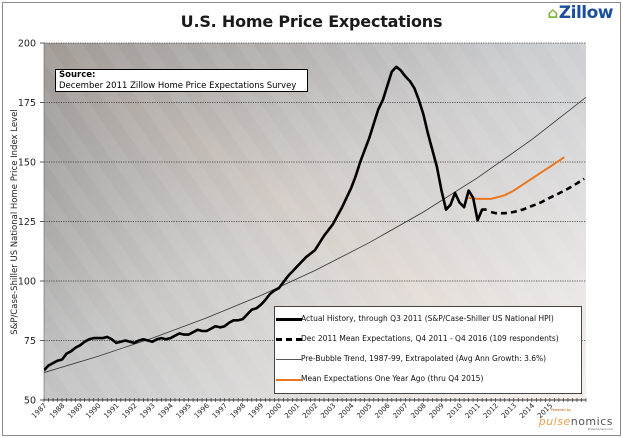 This screenshot has height=438, width=623. I want to click on x-tick-label: 1997, so click(220, 411).